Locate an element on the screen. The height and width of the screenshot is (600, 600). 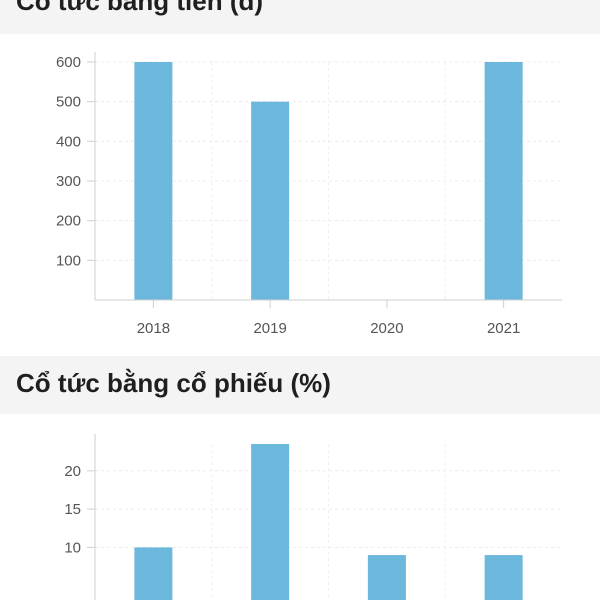
bar-stock-2018 is located at coordinates (153, 573).